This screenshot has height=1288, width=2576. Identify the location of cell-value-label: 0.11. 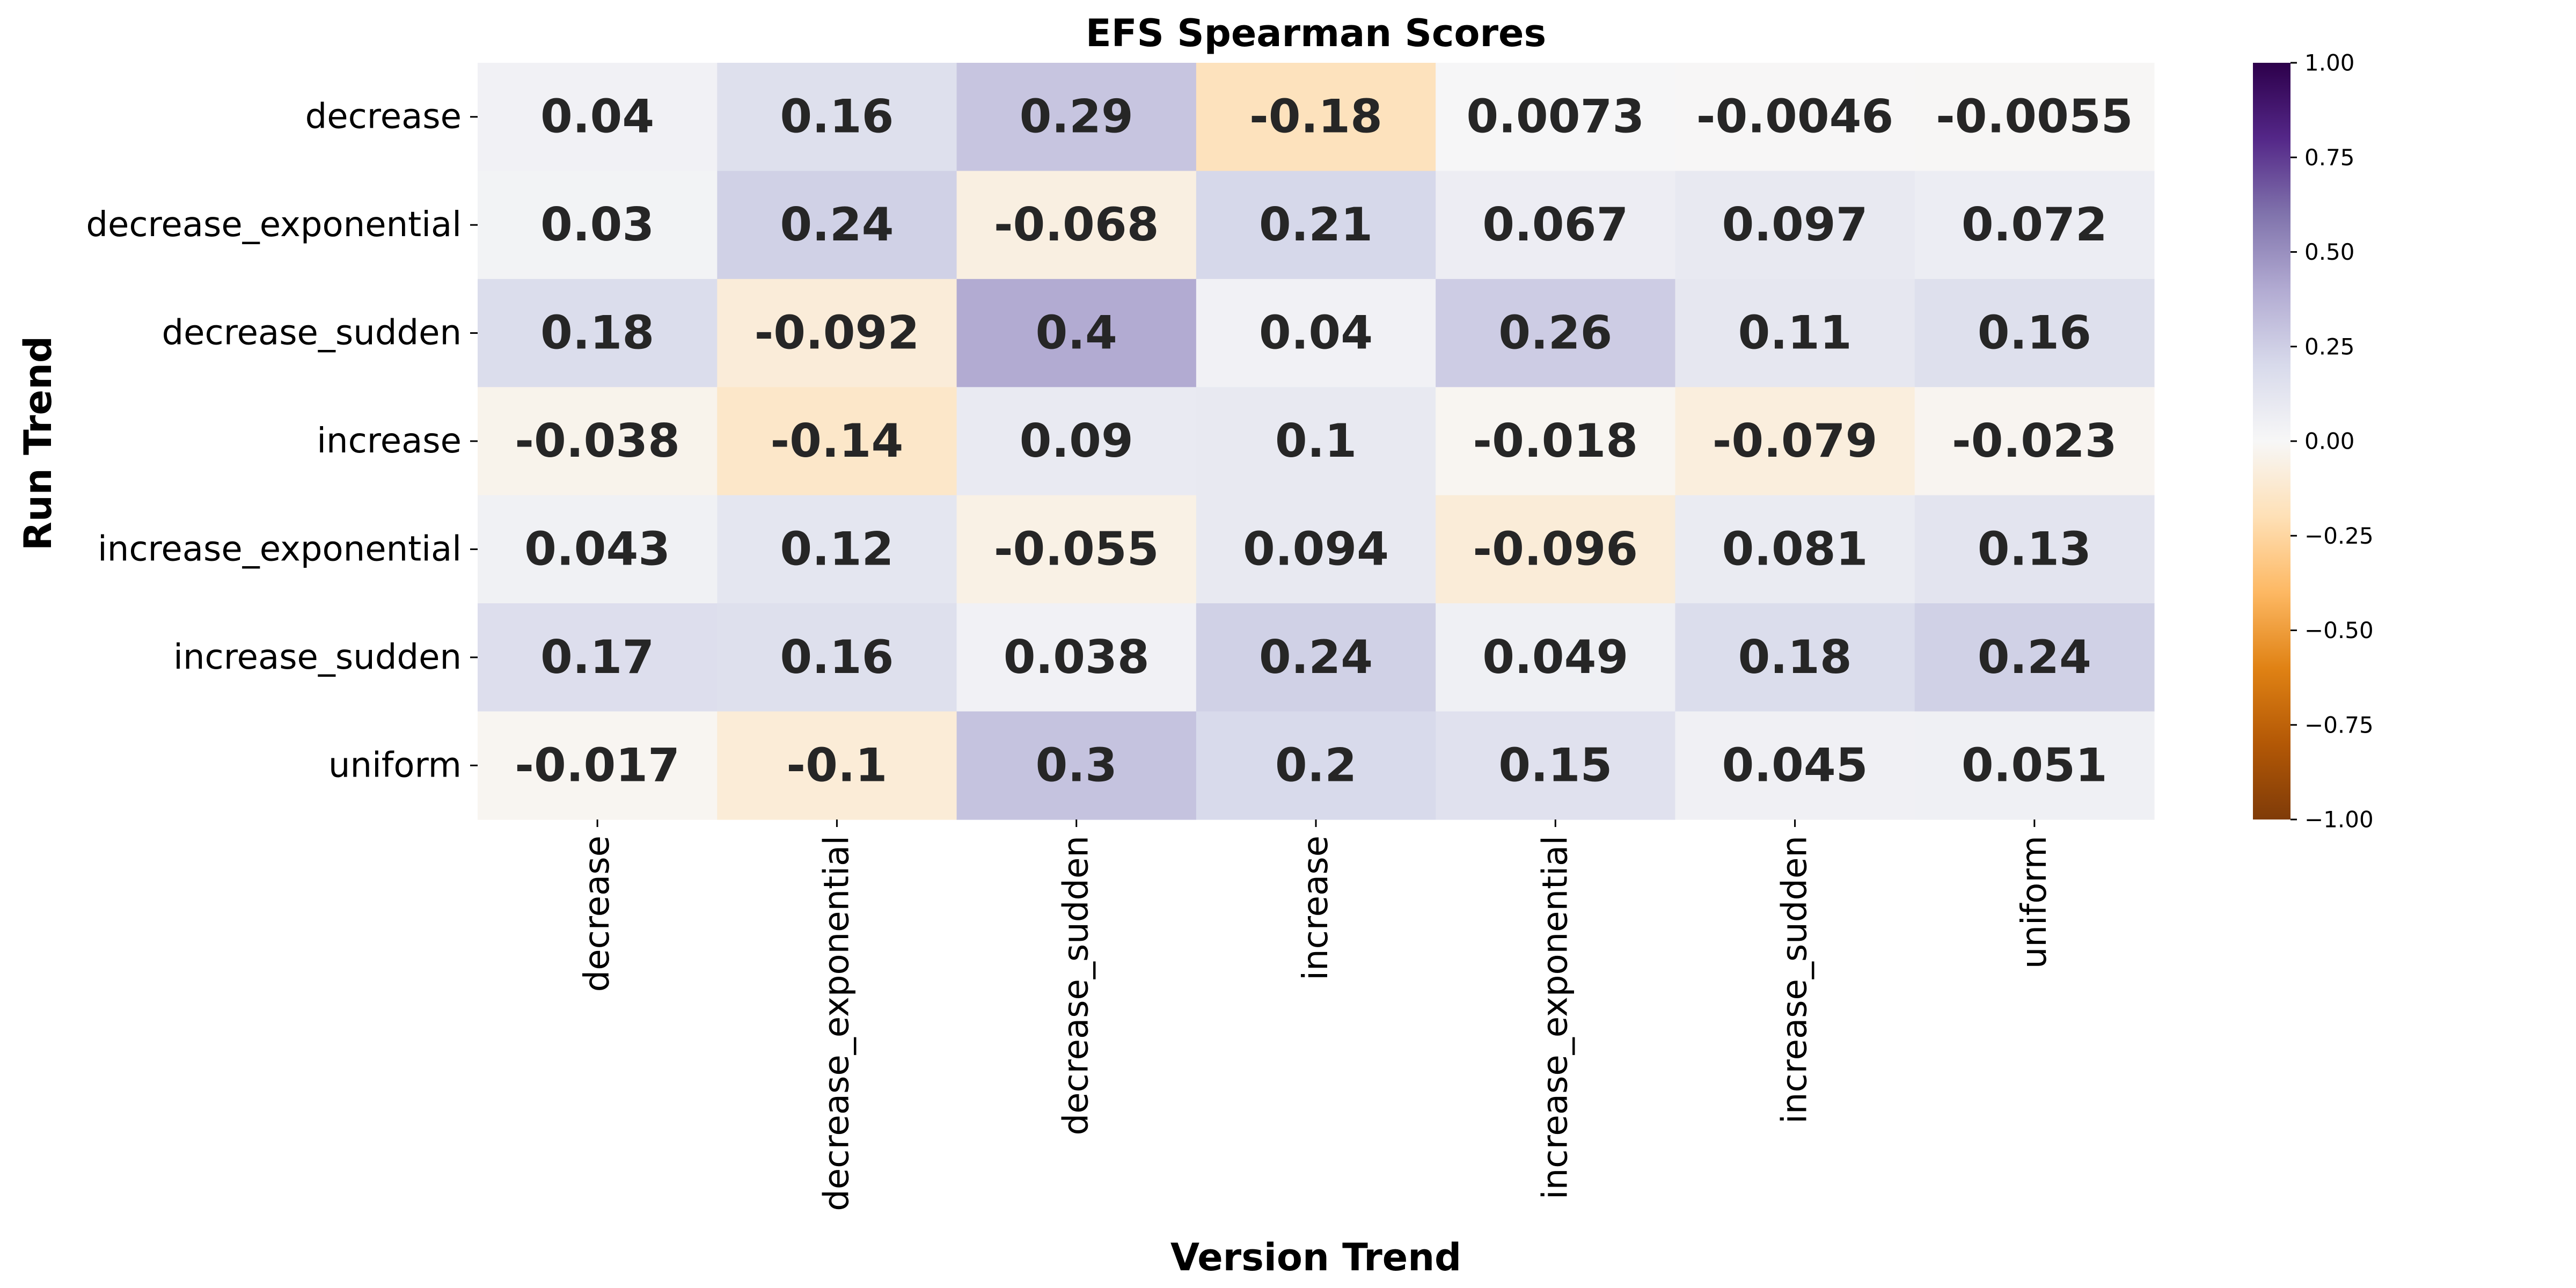
(1794, 333).